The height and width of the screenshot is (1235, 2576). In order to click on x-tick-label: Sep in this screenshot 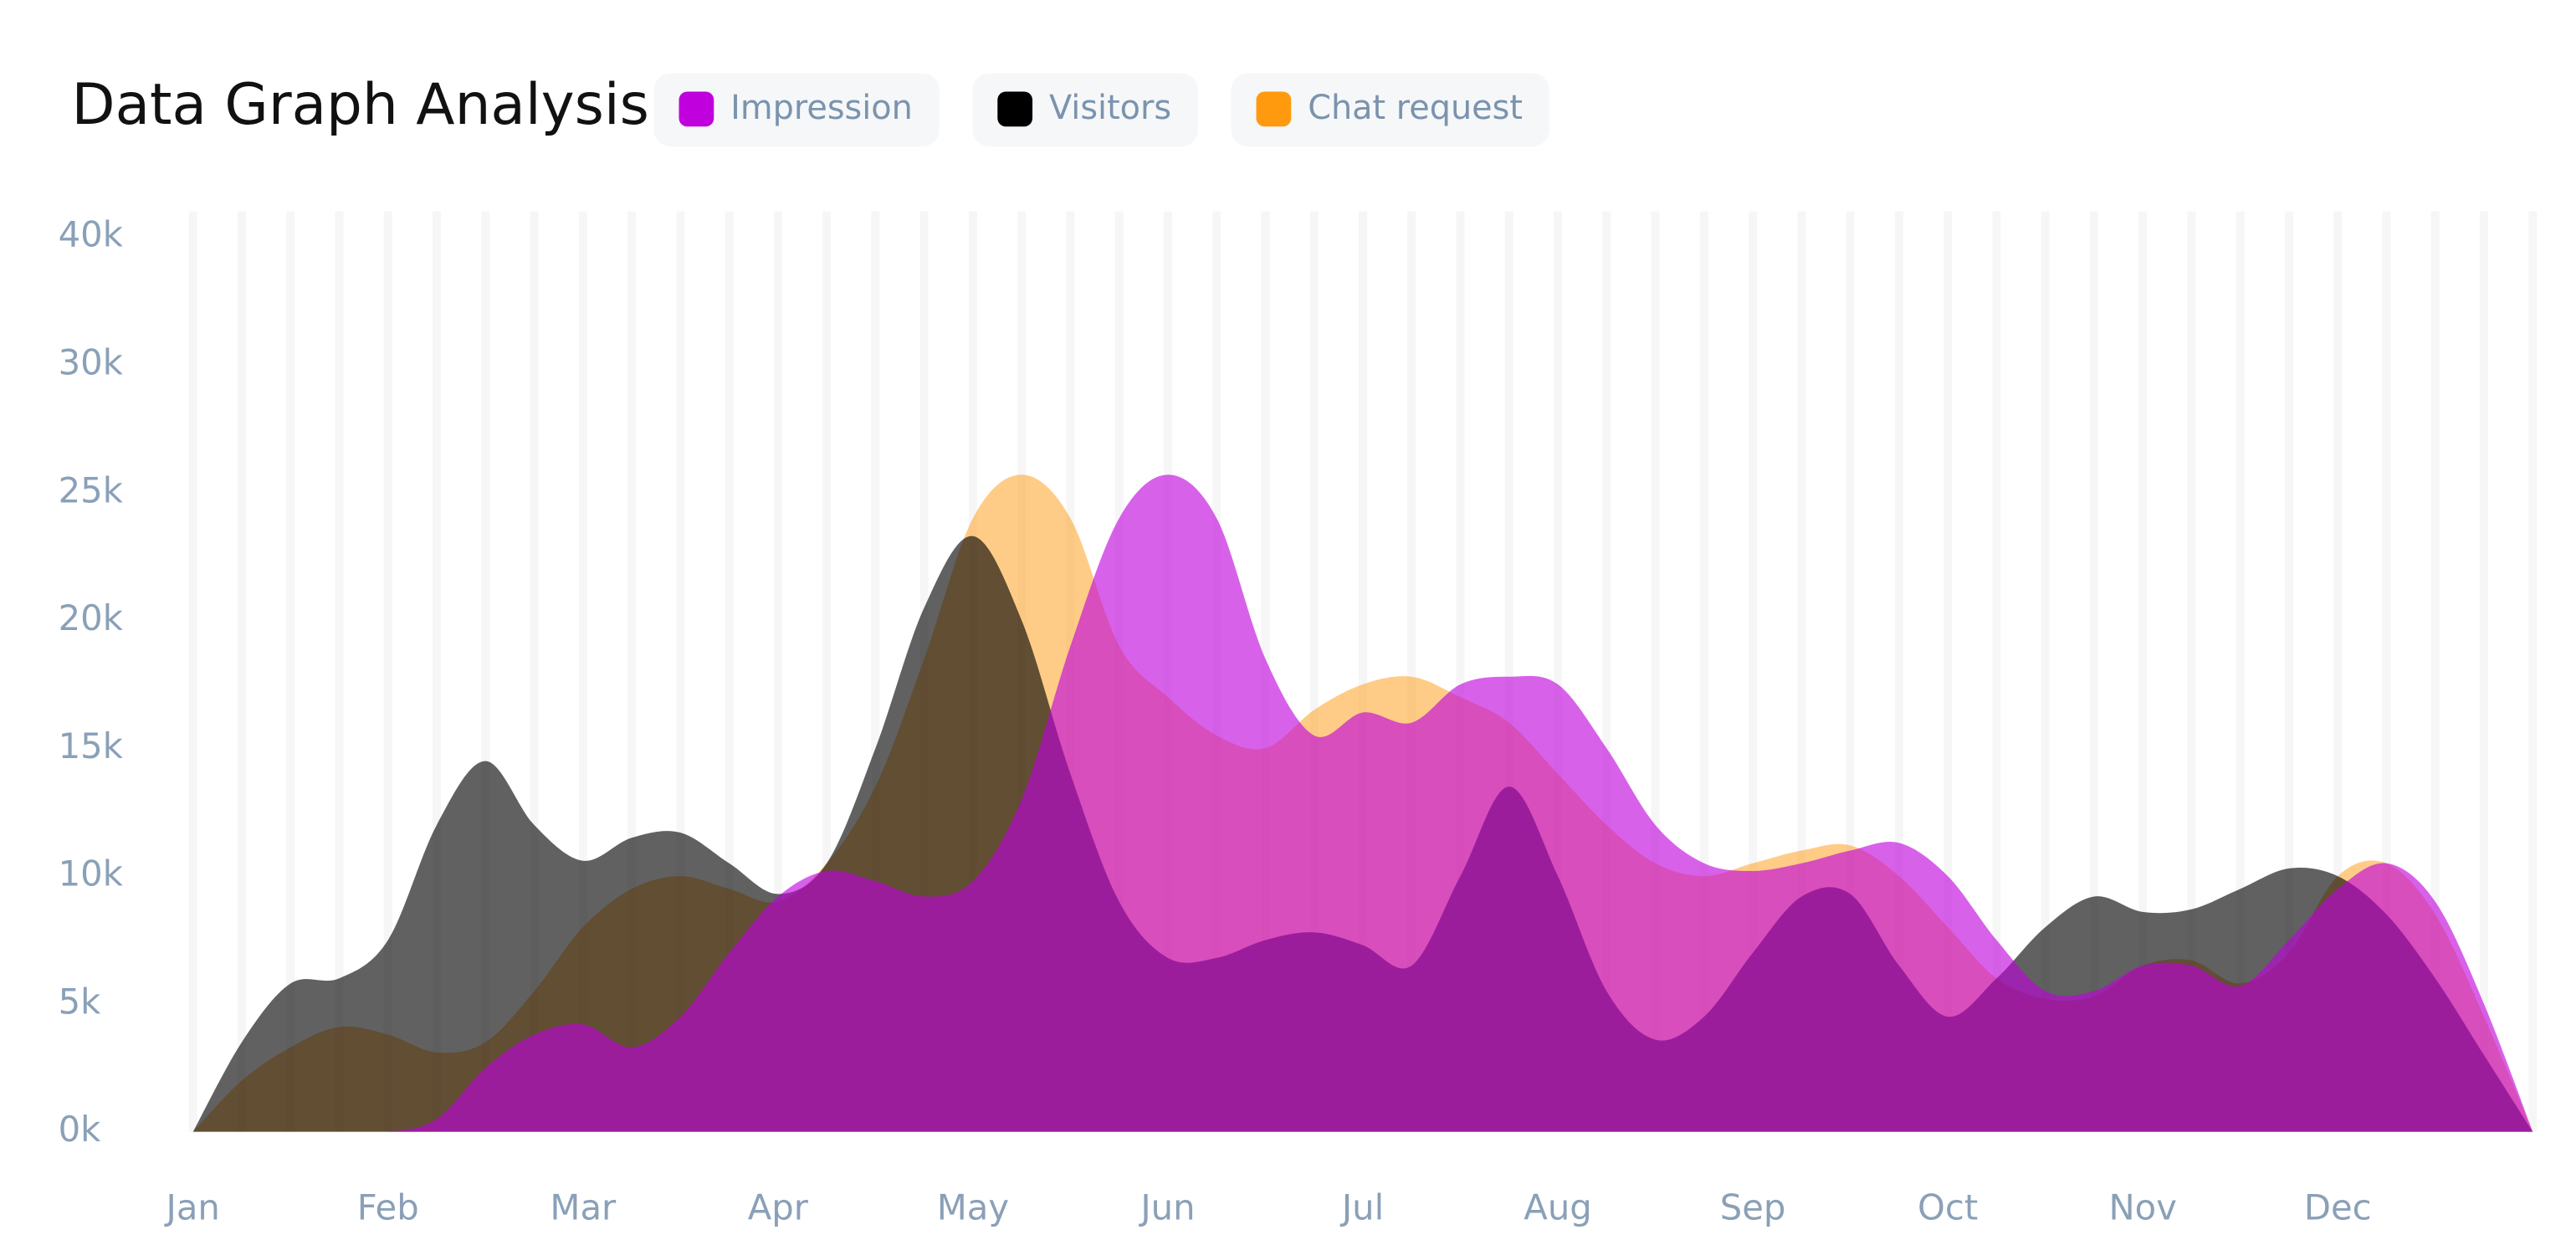, I will do `click(1753, 1208)`.